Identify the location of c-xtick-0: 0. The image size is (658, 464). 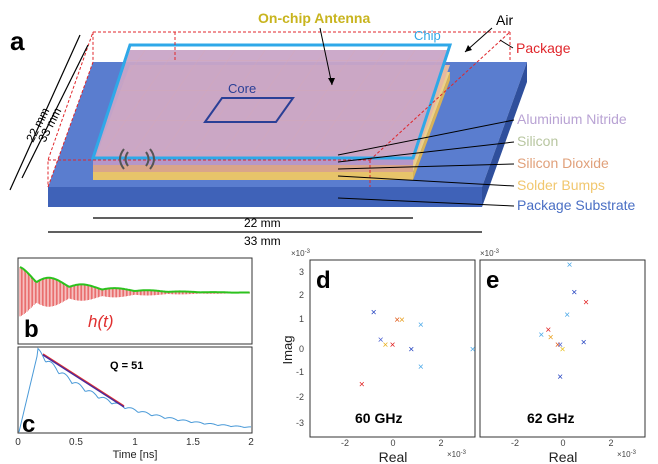
(18, 442).